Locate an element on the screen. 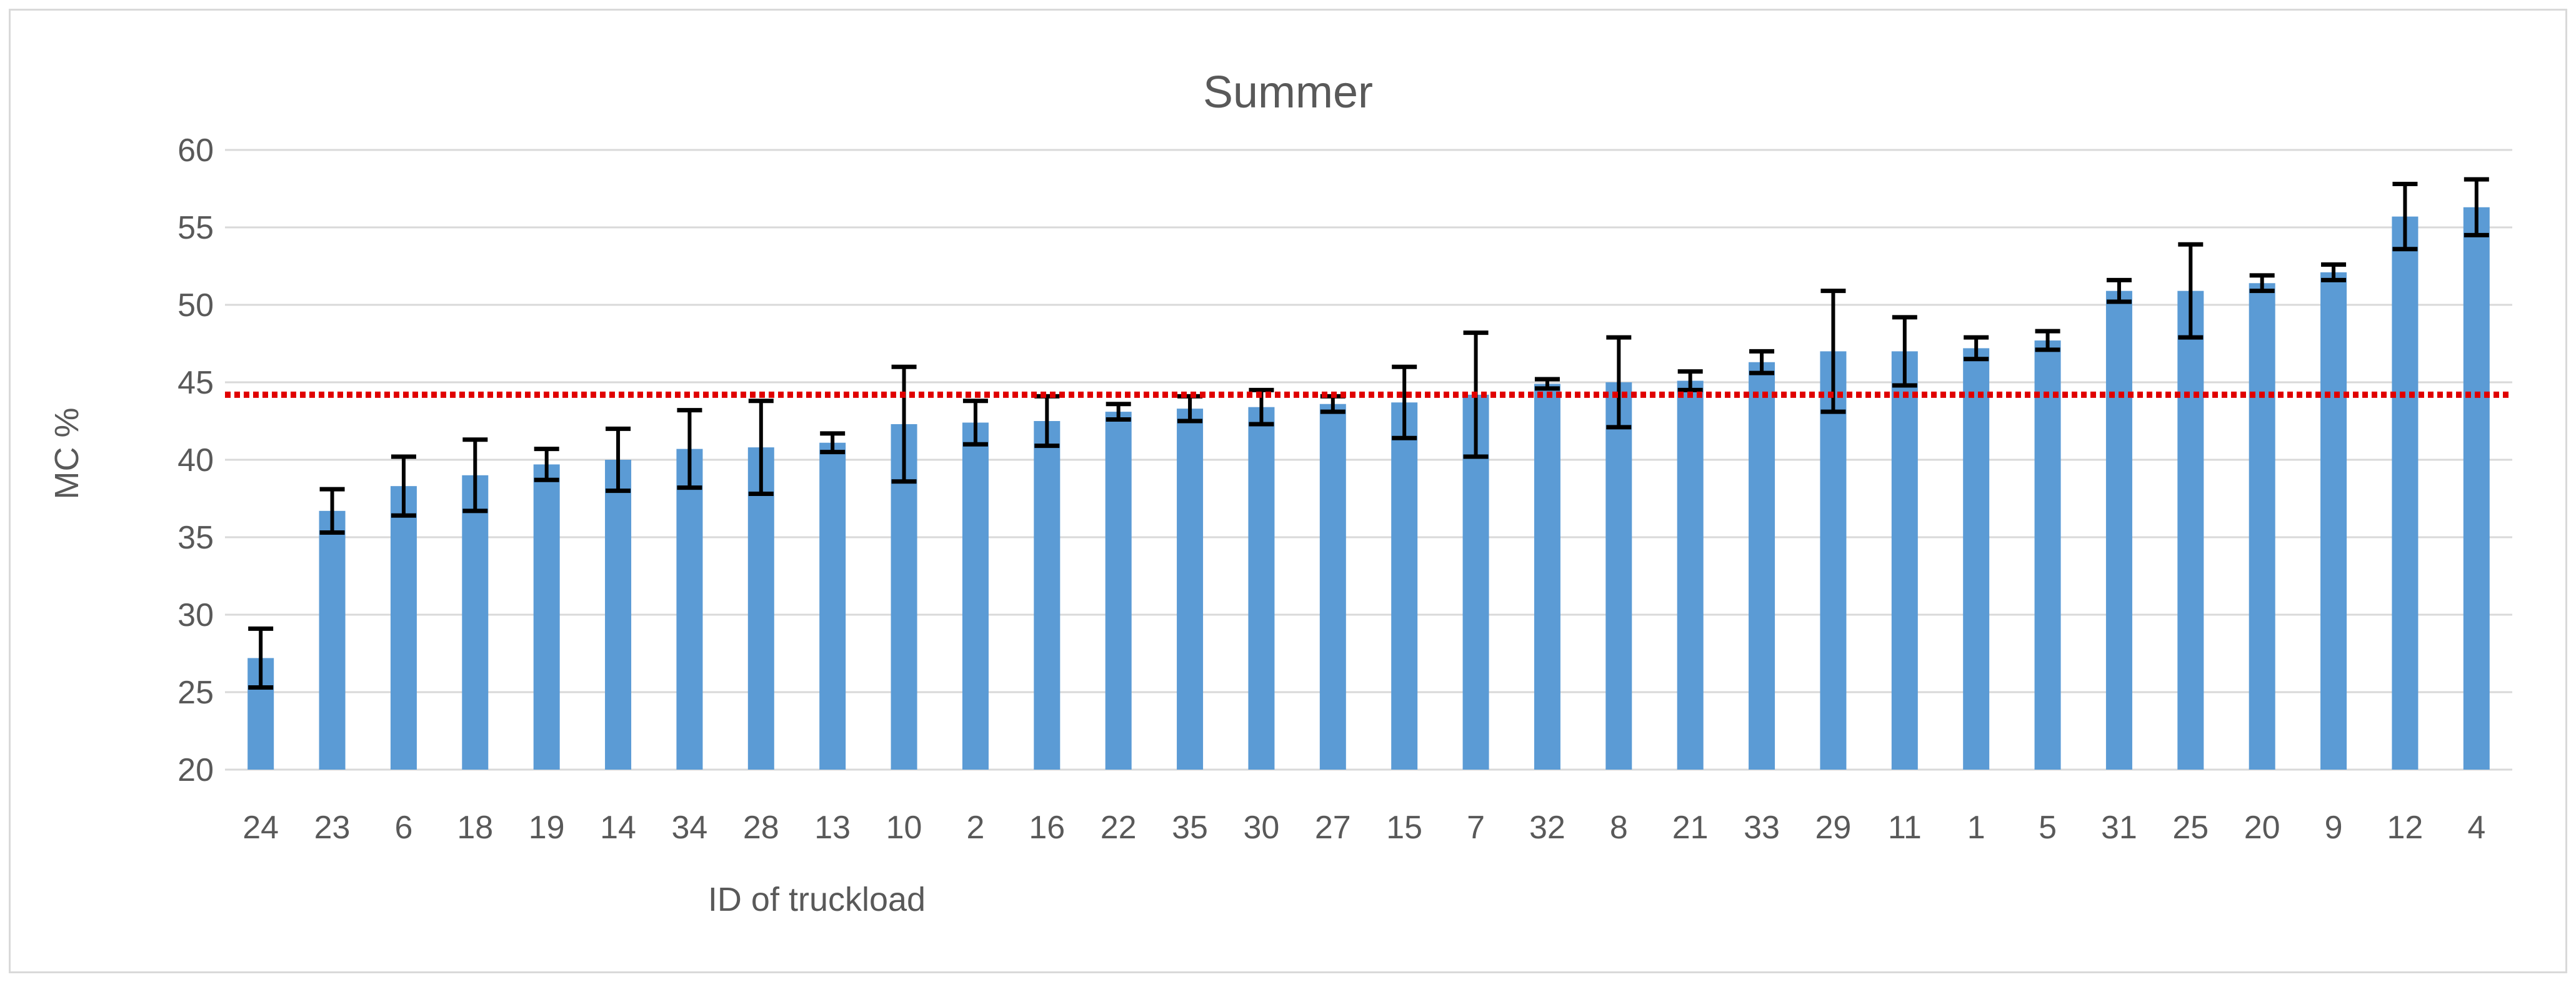  x-tick-label: 25 is located at coordinates (2190, 828).